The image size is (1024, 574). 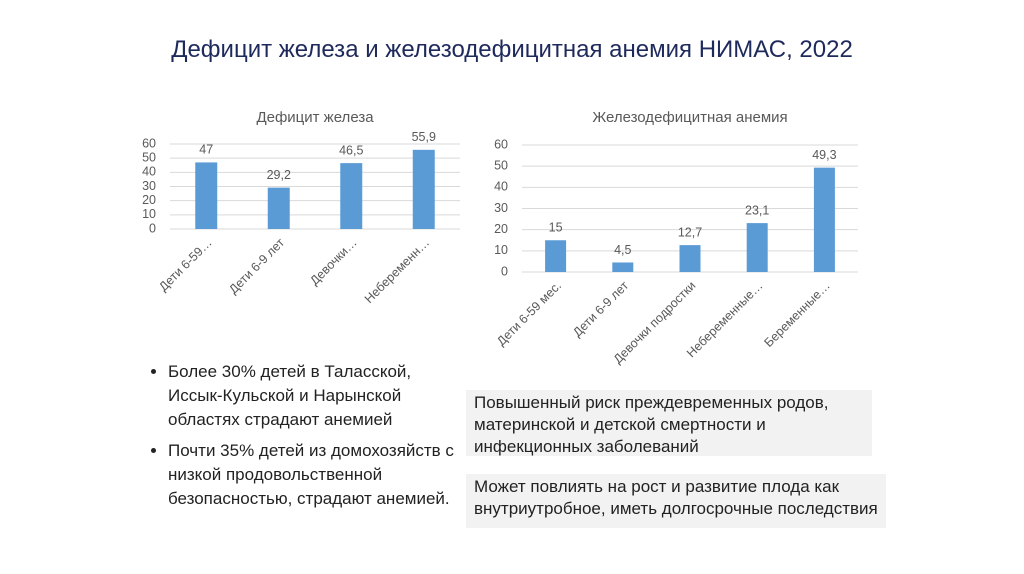 I want to click on value-label: 29,2, so click(x=279, y=175).